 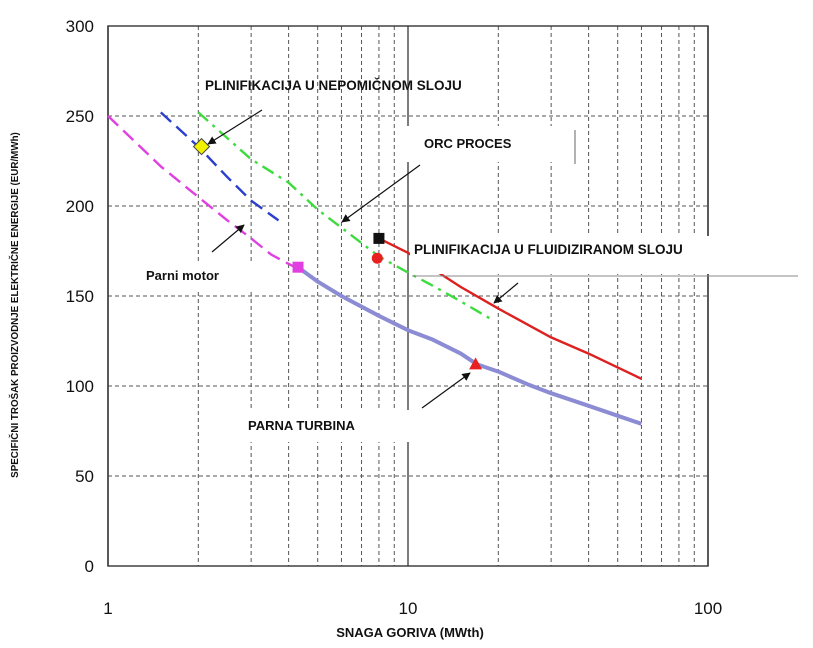 What do you see at coordinates (235, 127) in the screenshot?
I see `arrow-nepomicnom` at bounding box center [235, 127].